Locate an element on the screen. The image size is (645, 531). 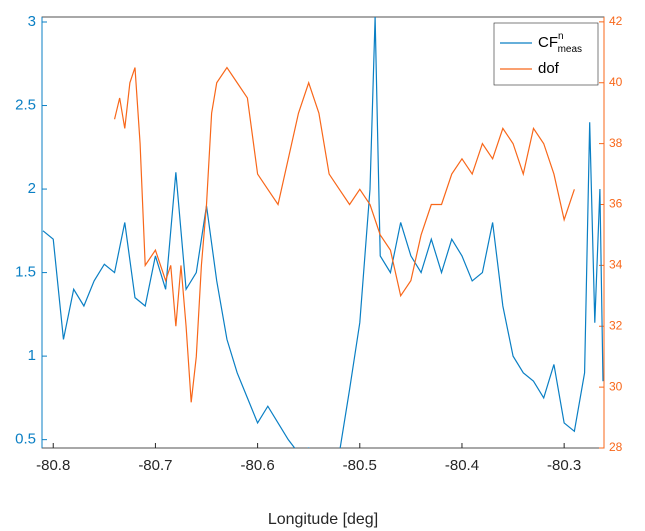
x-tick-label: -80.4 is located at coordinates (462, 465).